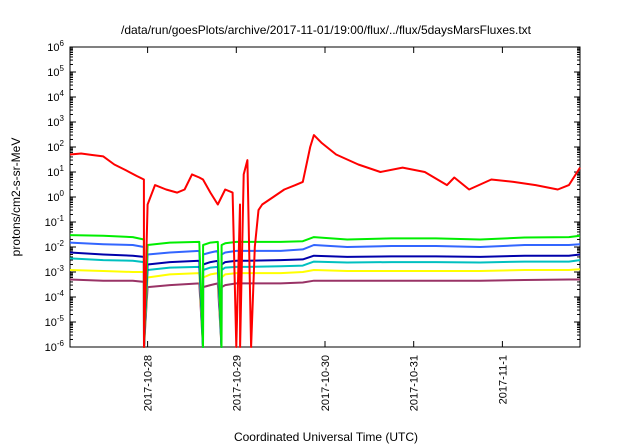 The width and height of the screenshot is (640, 448). Describe the element at coordinates (55, 321) in the screenshot. I see `y-tick-label: 10⁻⁵` at that location.